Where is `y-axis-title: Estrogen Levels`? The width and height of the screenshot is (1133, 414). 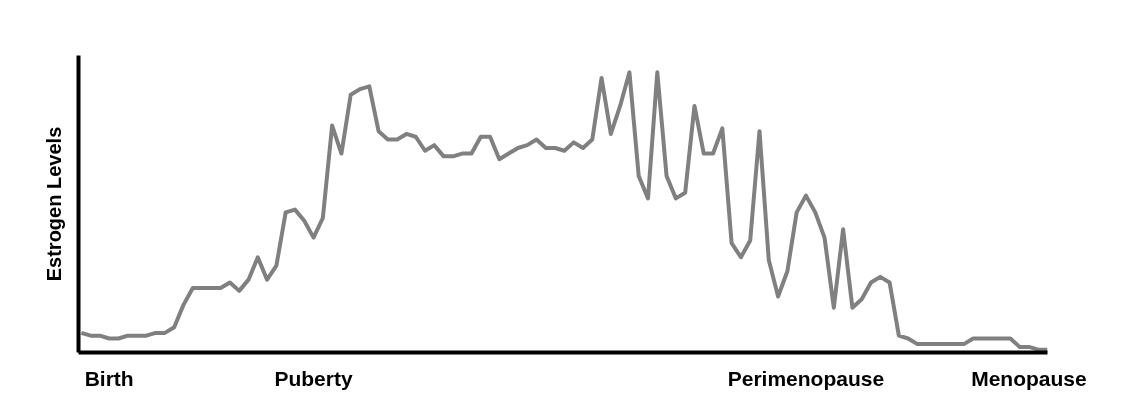
y-axis-title: Estrogen Levels is located at coordinates (53, 204).